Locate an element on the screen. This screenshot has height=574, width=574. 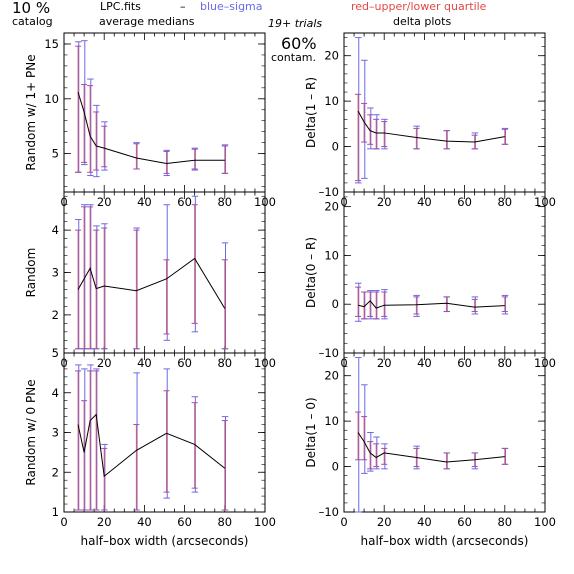
header-dash: – is located at coordinates (183, 6).